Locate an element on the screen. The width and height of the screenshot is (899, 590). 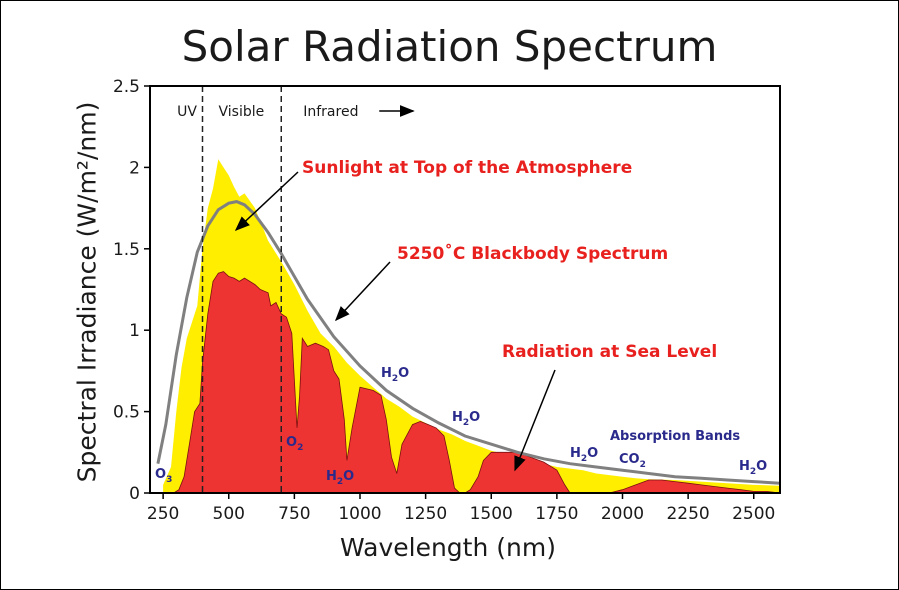
arrow-blackbody is located at coordinates (362, 291).